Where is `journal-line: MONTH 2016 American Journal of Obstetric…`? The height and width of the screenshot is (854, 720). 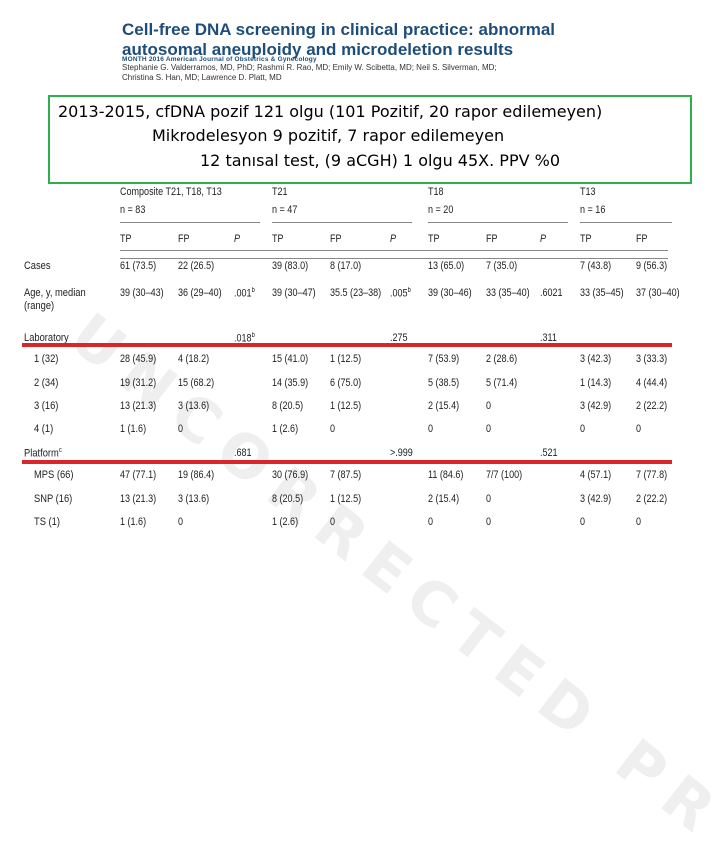
journal-line: MONTH 2016 American Journal of Obstetric… is located at coordinates (219, 59).